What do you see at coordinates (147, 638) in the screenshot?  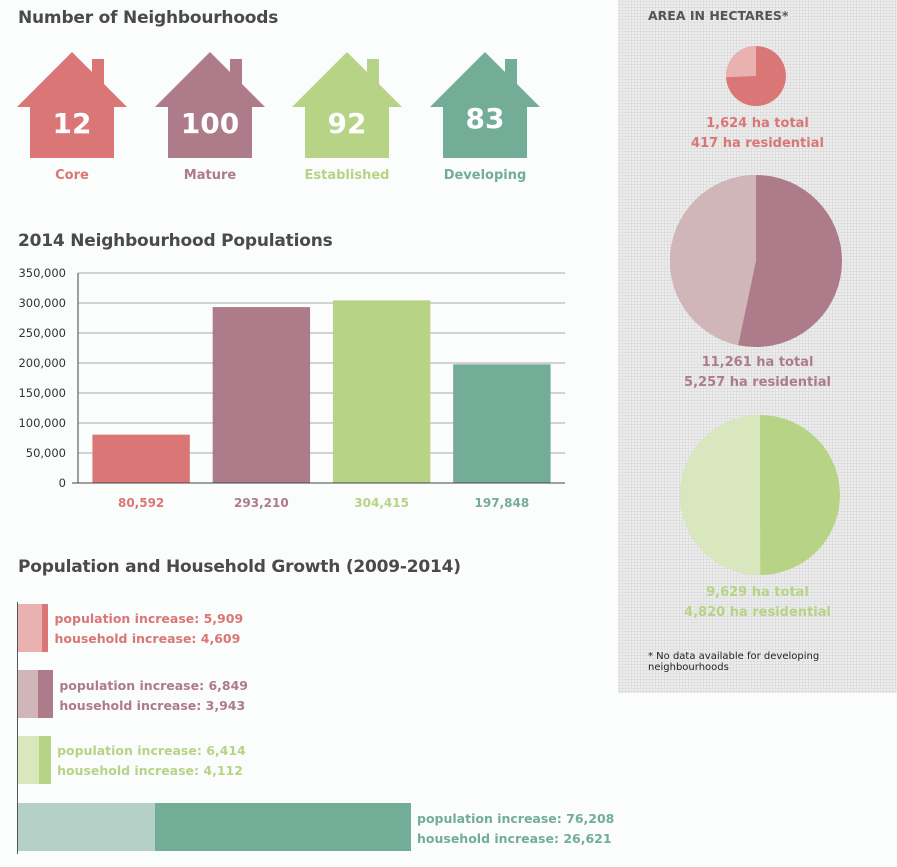 I see `household-increase-label: household increase: 4,609` at bounding box center [147, 638].